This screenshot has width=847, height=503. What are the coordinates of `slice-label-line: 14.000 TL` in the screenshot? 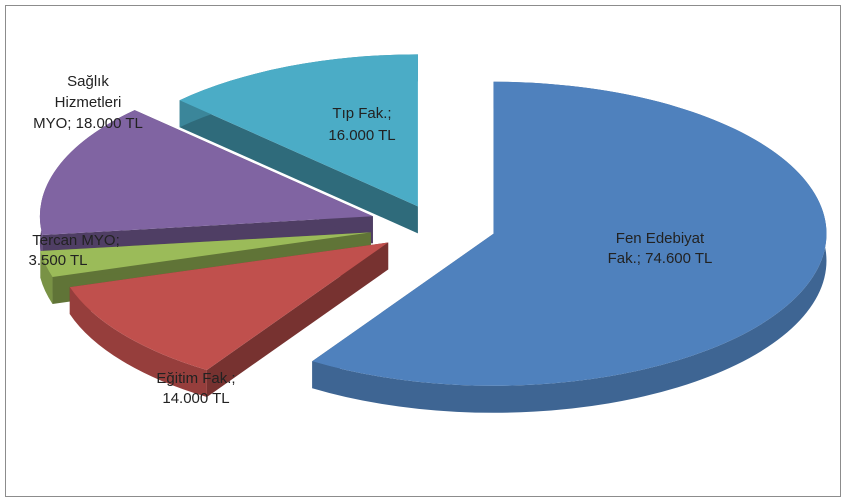 It's located at (195, 398).